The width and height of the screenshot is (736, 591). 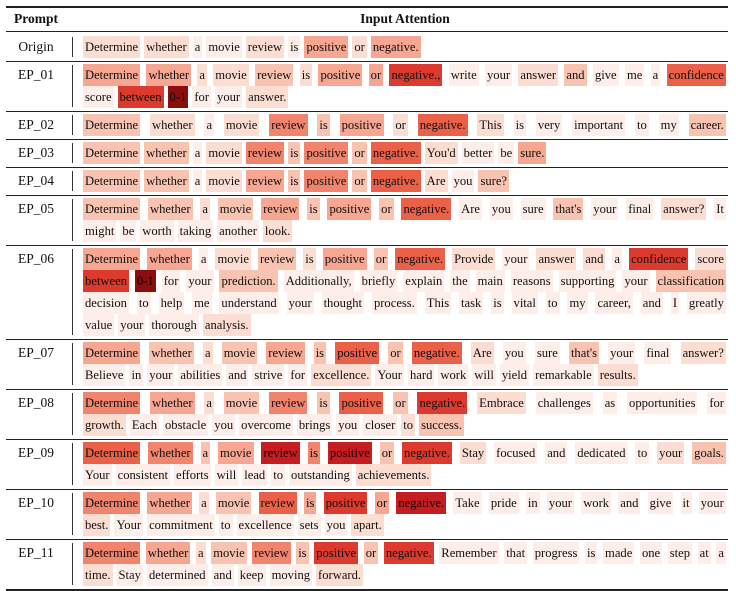 What do you see at coordinates (634, 75) in the screenshot?
I see `attention-token: me` at bounding box center [634, 75].